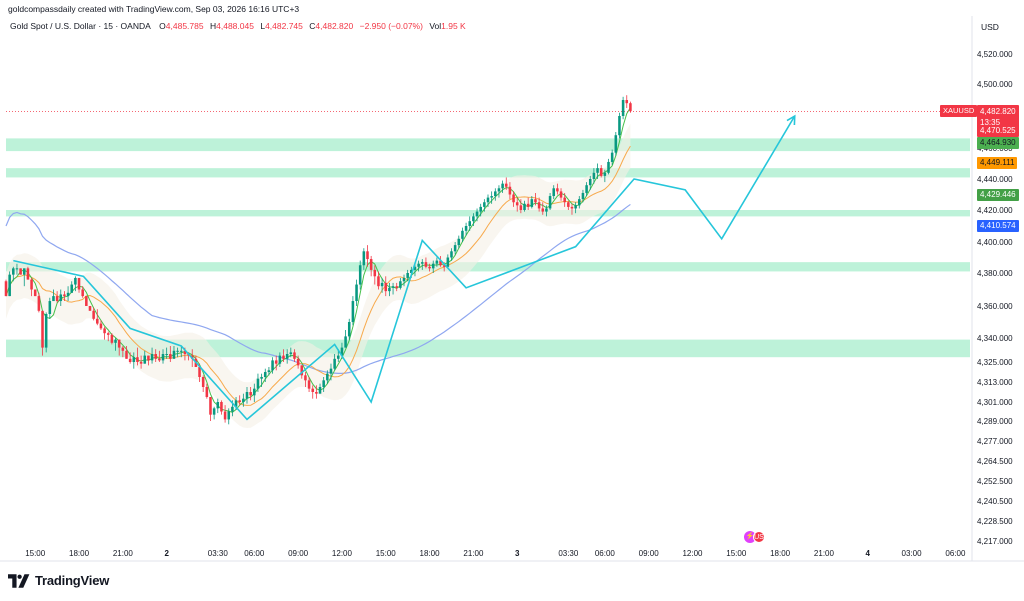 The image size is (1024, 601). I want to click on event-us-flag-icon: US, so click(759, 537).